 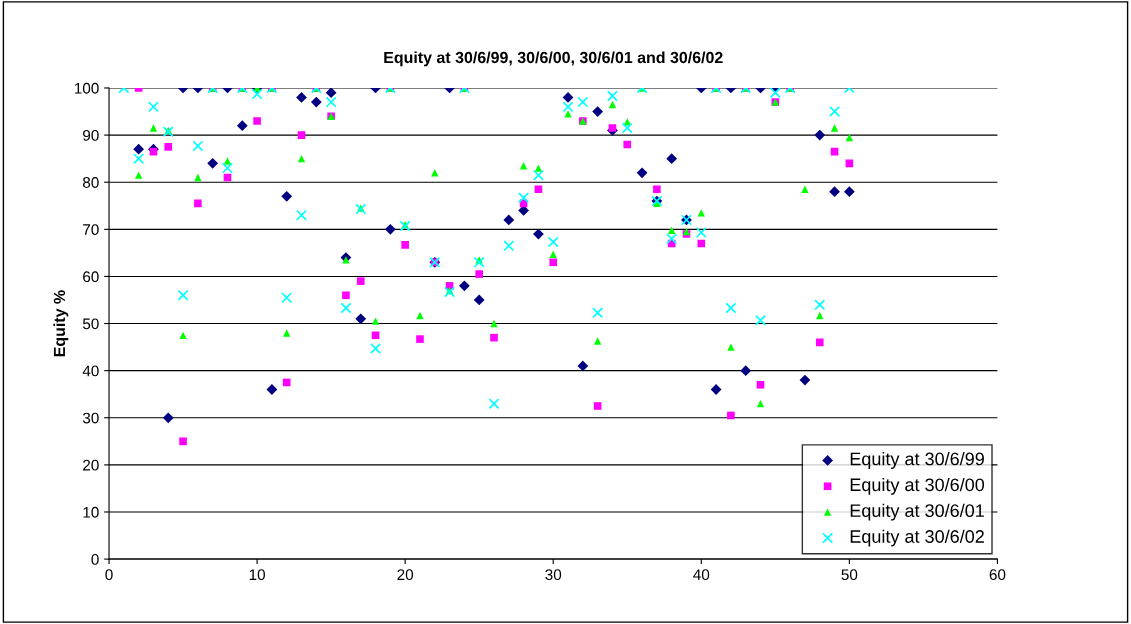 I want to click on legend-label: Equity at 30/6/02, so click(x=917, y=538).